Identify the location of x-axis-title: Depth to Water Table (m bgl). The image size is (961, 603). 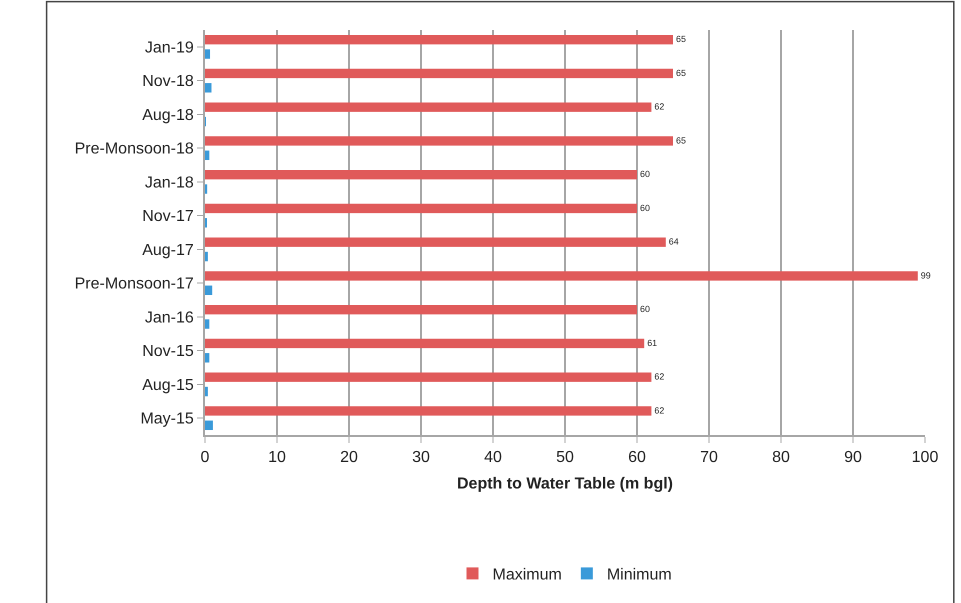
(565, 483).